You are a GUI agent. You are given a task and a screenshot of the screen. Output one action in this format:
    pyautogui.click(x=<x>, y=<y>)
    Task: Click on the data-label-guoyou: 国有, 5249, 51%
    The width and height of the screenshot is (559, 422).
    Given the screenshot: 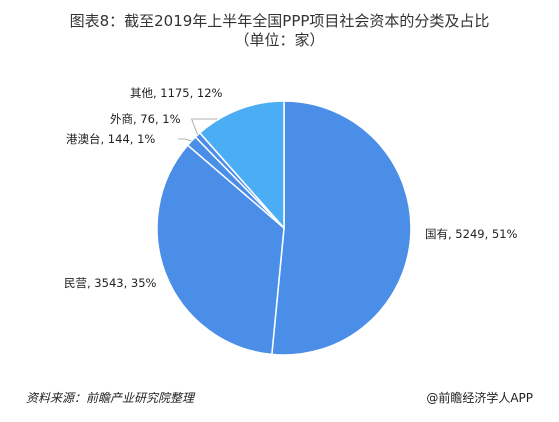 What is the action you would take?
    pyautogui.click(x=471, y=234)
    